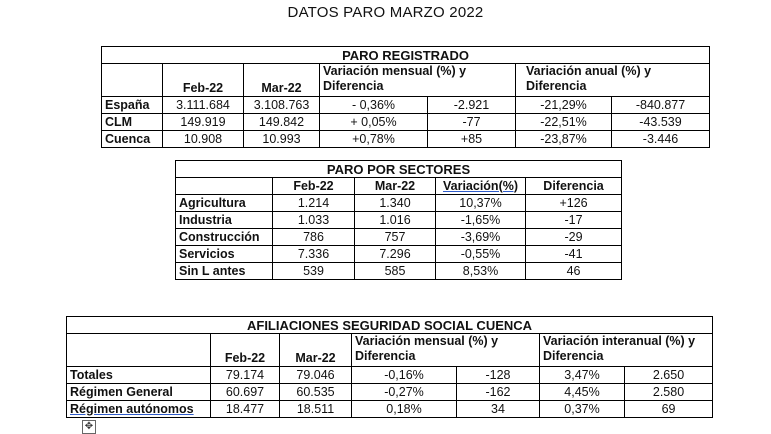 This screenshot has height=434, width=771. I want to click on cell-feb: 786, so click(313, 237).